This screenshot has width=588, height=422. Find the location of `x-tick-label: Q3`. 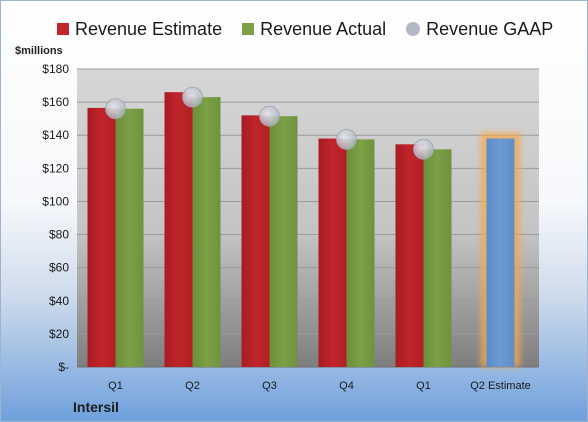

x-tick-label: Q3 is located at coordinates (269, 386).